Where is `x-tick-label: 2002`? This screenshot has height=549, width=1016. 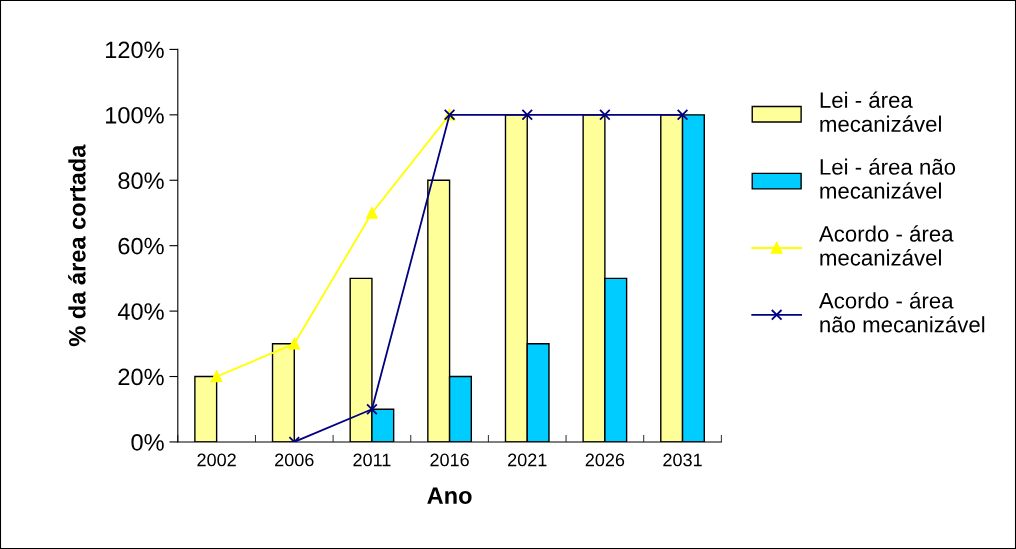 x-tick-label: 2002 is located at coordinates (216, 460).